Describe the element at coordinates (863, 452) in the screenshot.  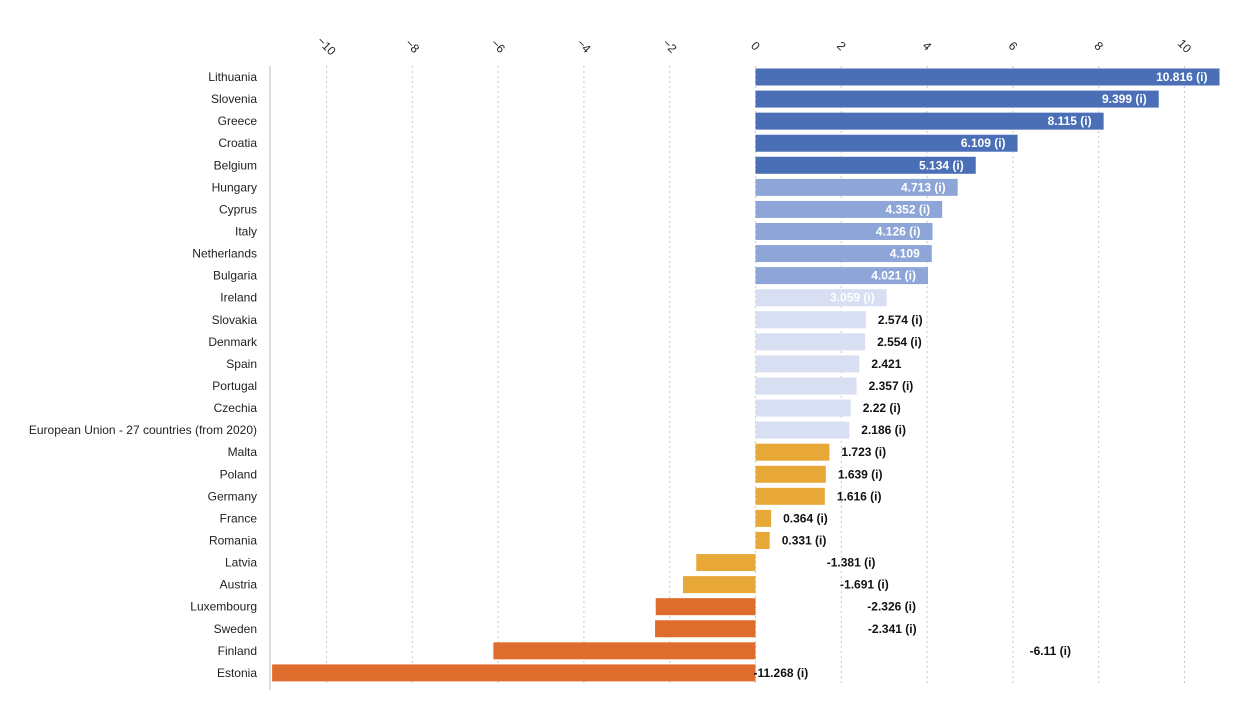
I see `value-label: 1.723 (i)` at that location.